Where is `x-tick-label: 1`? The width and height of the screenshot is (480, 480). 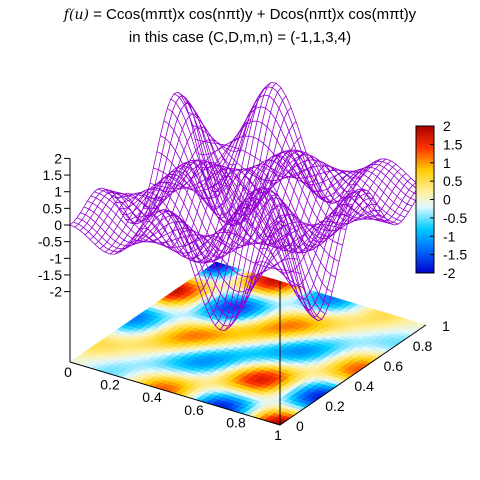 x-tick-label: 1 is located at coordinates (278, 435).